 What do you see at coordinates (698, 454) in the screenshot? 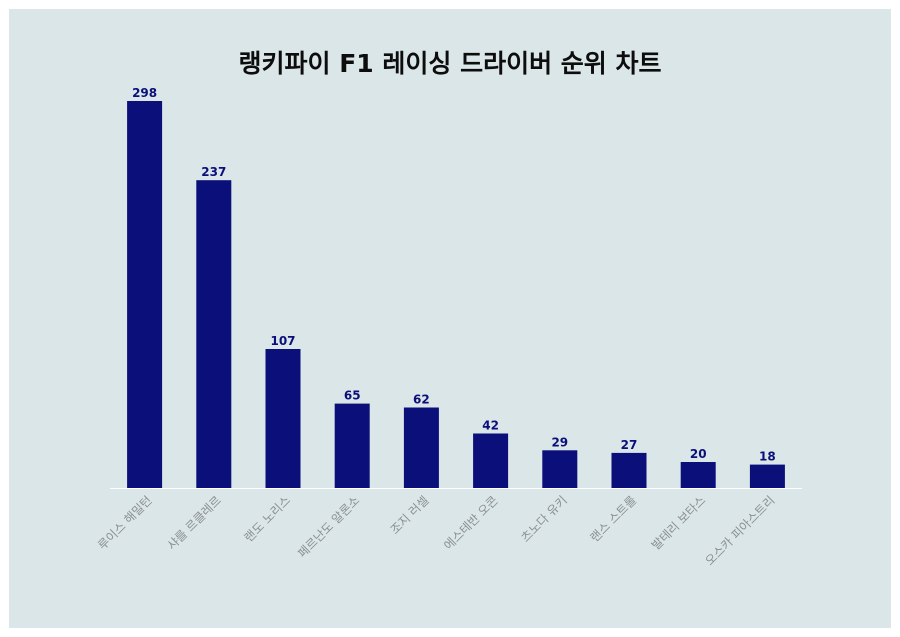
I see `value-label-8: 20` at bounding box center [698, 454].